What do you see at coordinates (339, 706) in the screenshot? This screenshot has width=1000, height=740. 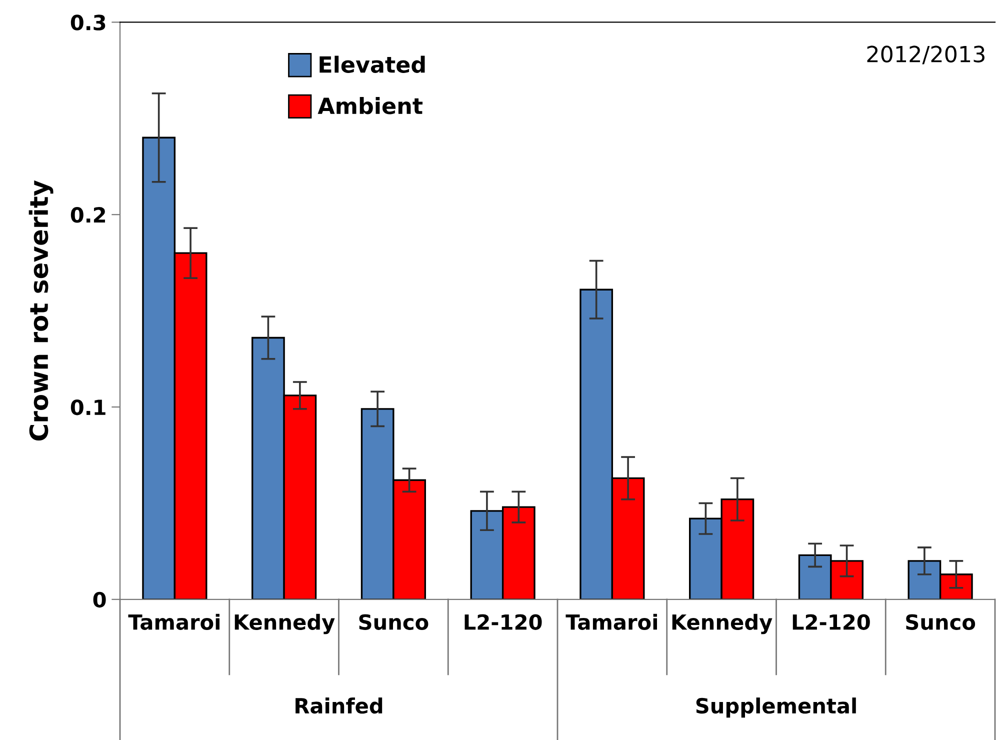 I see `text: Rainfed` at bounding box center [339, 706].